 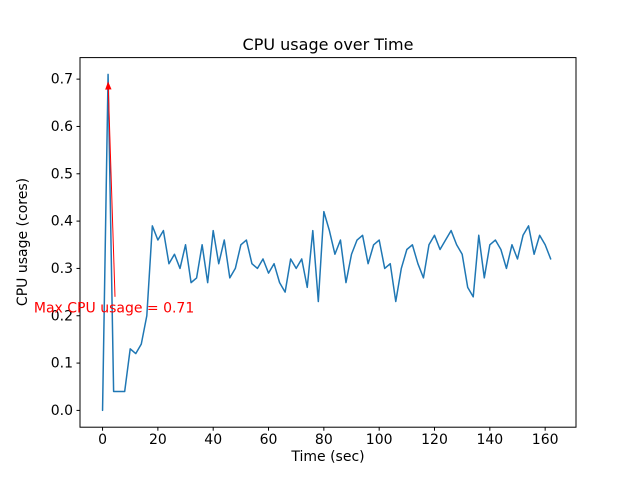 What do you see at coordinates (62, 174) in the screenshot?
I see `chart-element: 0.5` at bounding box center [62, 174].